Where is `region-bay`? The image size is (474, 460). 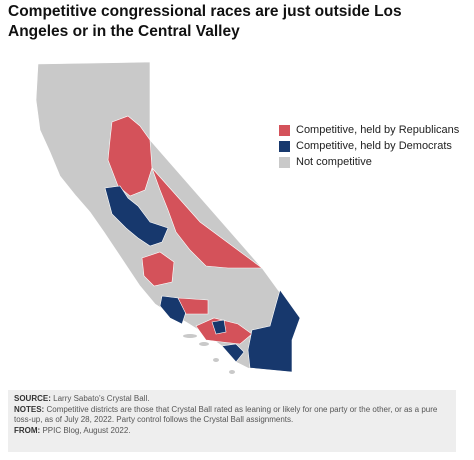 region-bay is located at coordinates (136, 216).